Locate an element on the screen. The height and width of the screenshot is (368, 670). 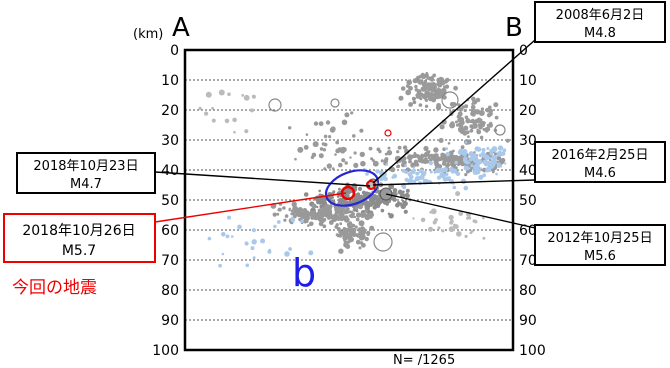
callout-magnitude: M5.6 is located at coordinates (600, 256).